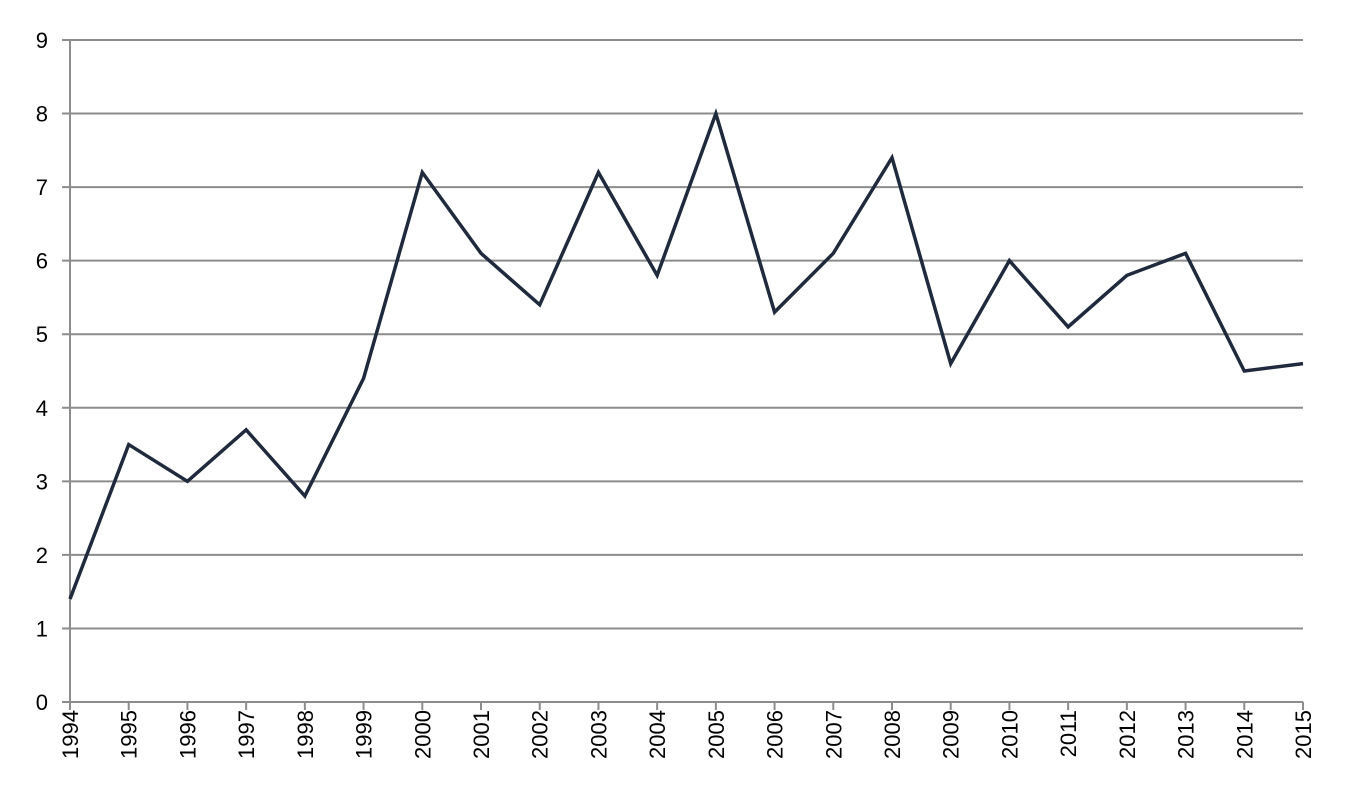 This screenshot has width=1358, height=800. Describe the element at coordinates (716, 734) in the screenshot. I see `x-tick-label: 2005` at that location.